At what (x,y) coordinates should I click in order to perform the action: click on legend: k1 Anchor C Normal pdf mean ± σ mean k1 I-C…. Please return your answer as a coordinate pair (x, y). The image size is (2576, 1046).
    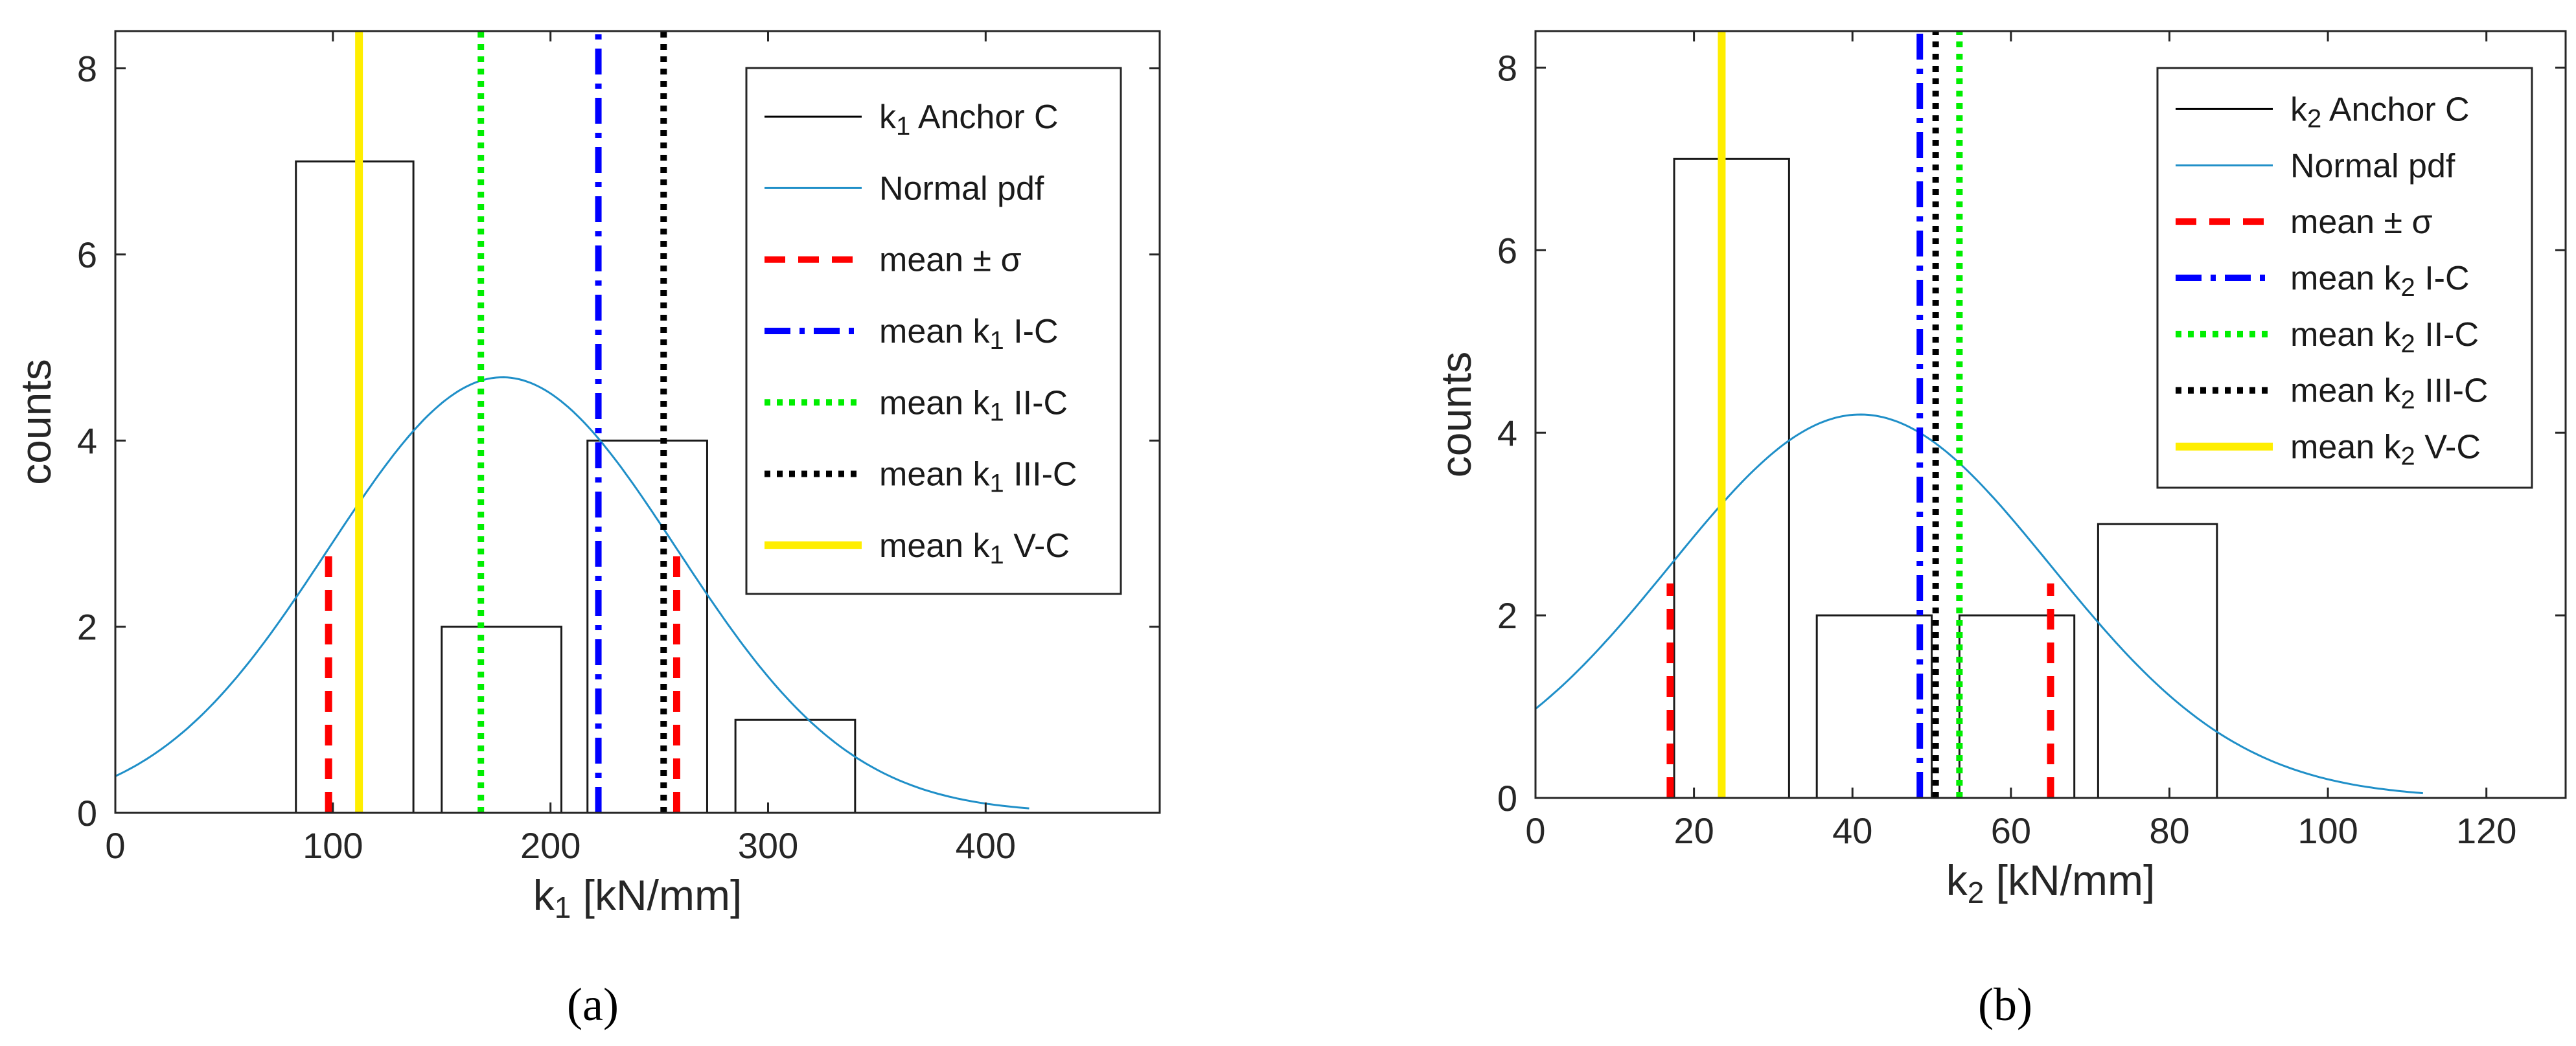
    Looking at the image, I should click on (933, 331).